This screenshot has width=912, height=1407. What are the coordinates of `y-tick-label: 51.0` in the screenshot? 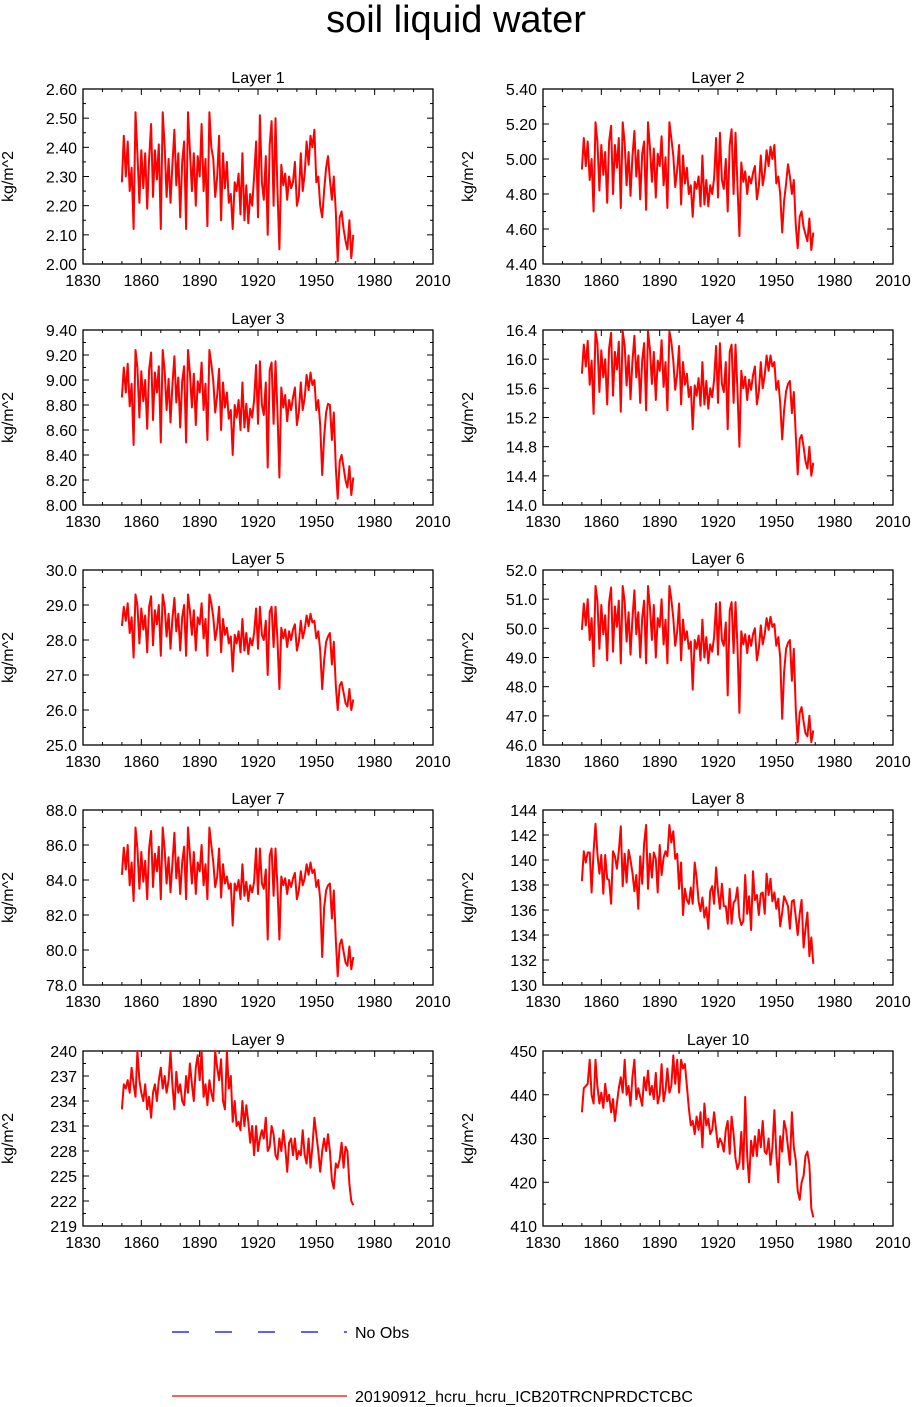 It's located at (521, 600).